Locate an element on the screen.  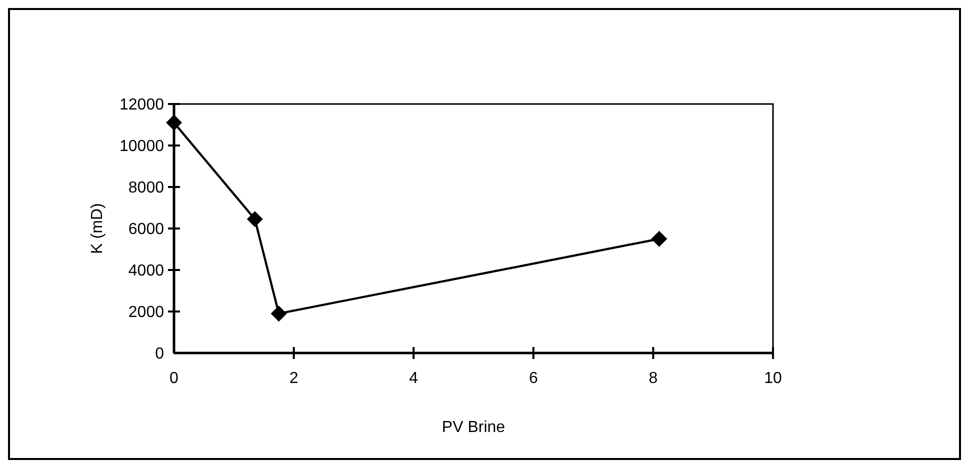
y-tick-label: 8000 is located at coordinates (146, 188).